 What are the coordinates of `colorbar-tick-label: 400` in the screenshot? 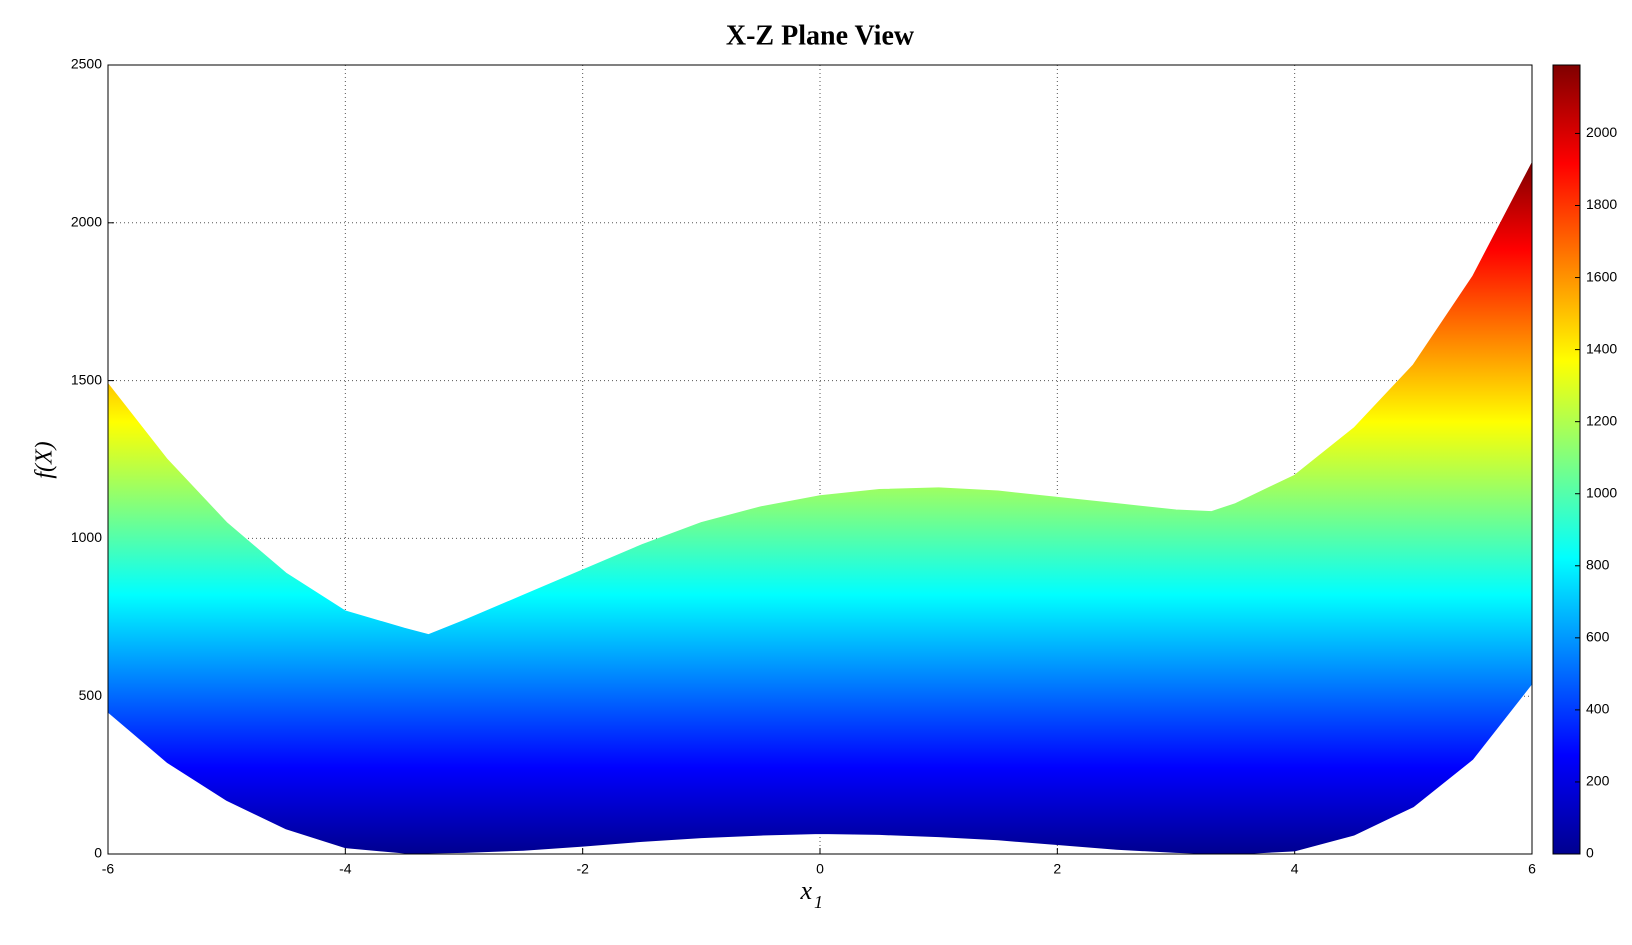 It's located at (1598, 709).